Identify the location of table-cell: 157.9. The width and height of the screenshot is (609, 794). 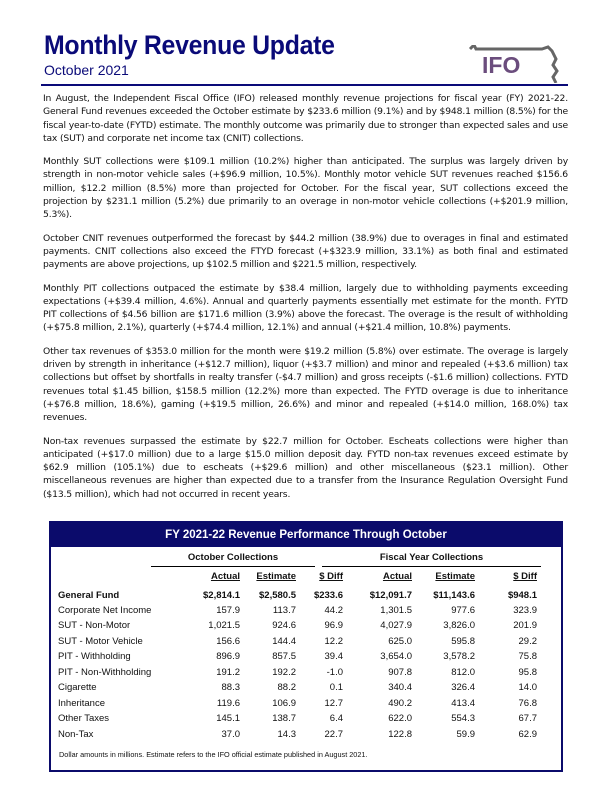
(228, 610).